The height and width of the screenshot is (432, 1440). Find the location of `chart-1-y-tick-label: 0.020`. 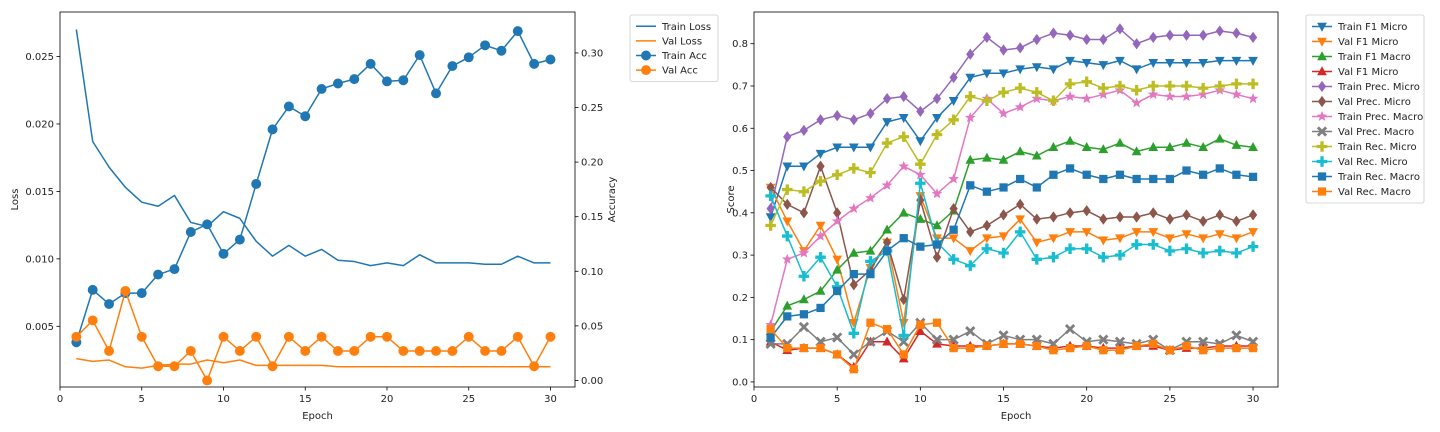

chart-1-y-tick-label: 0.020 is located at coordinates (39, 124).